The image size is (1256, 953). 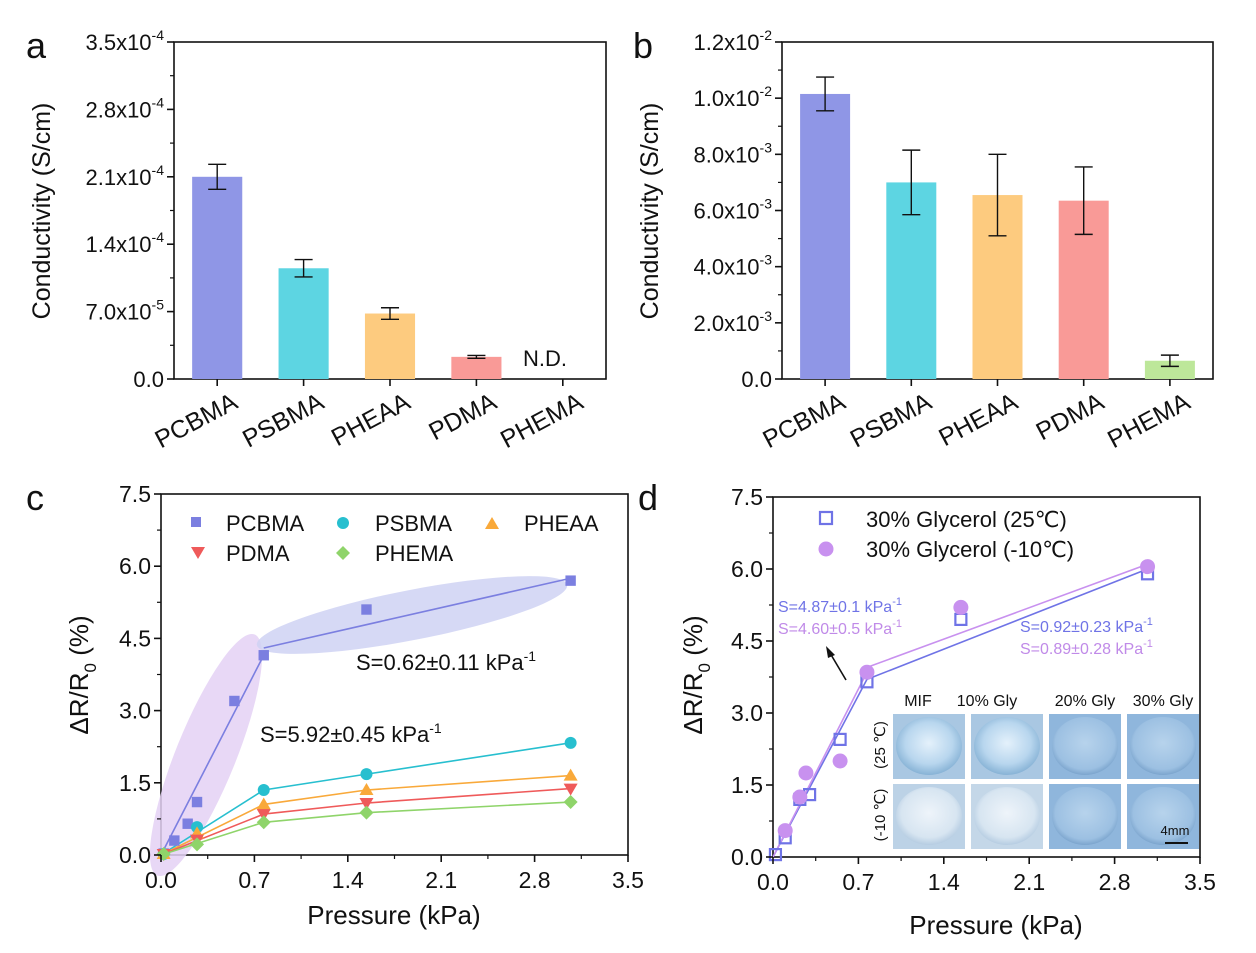 I want to click on panel-label-d: d, so click(x=648, y=497).